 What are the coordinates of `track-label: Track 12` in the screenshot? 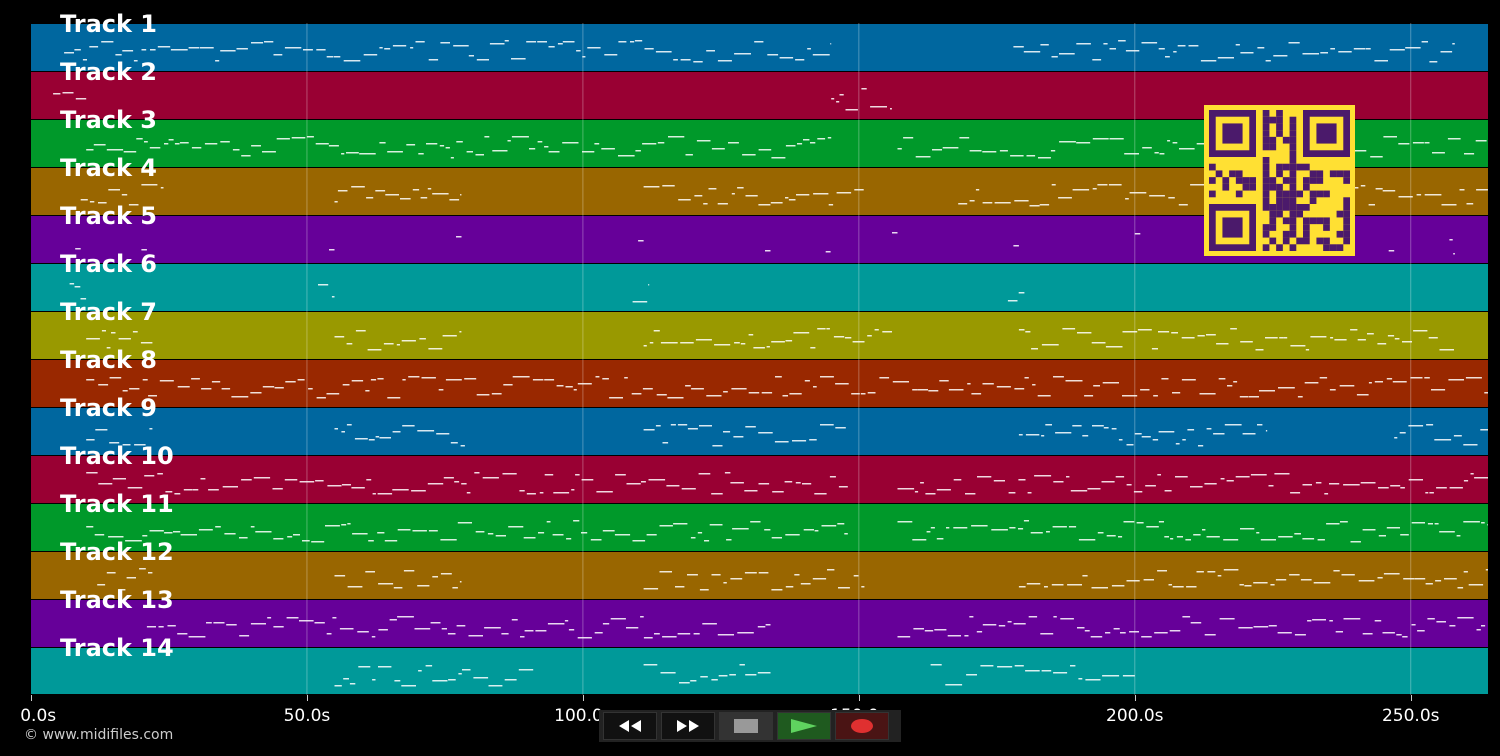 It's located at (117, 552).